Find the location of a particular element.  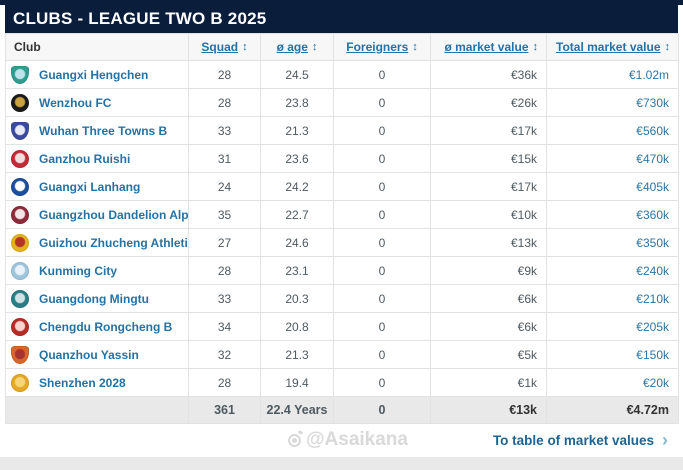

column-header-foreigners: Foreigners ↕ is located at coordinates (382, 47).